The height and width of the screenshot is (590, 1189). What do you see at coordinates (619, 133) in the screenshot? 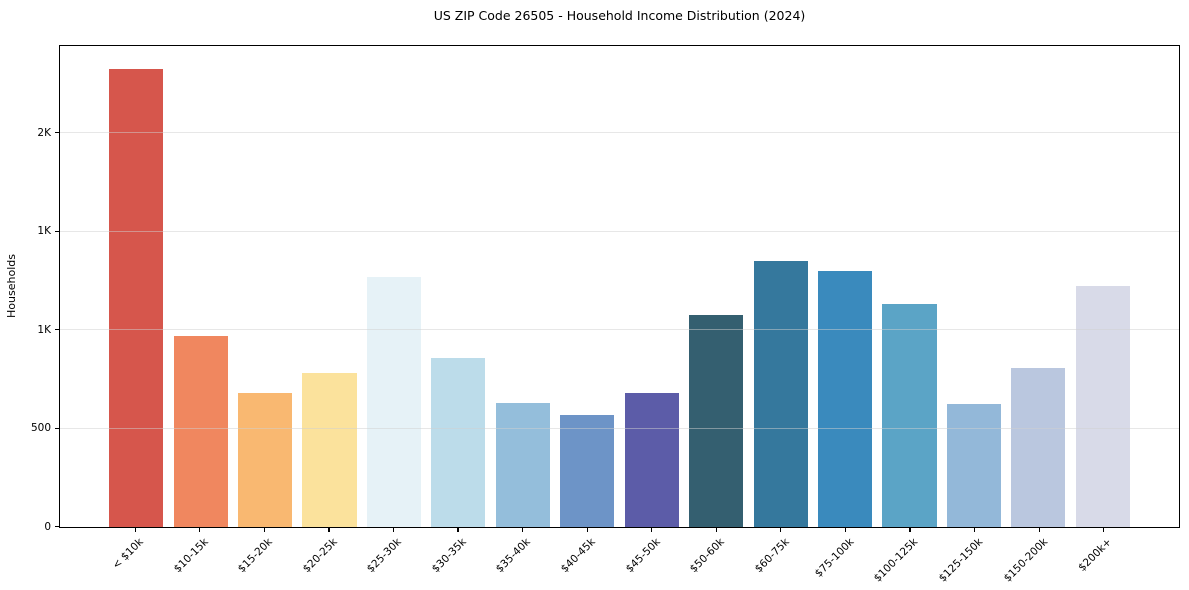
I see `gridline-2K` at bounding box center [619, 133].